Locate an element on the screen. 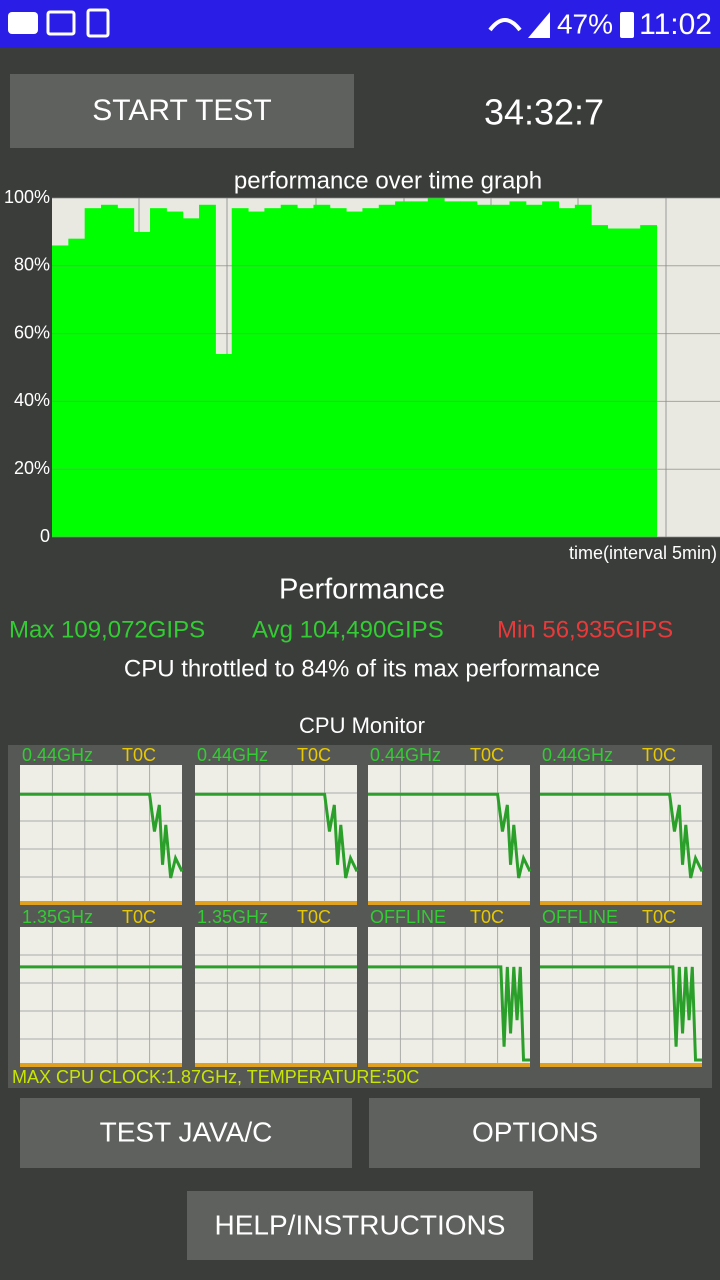 The image size is (720, 1280). help-button is located at coordinates (360, 1225).